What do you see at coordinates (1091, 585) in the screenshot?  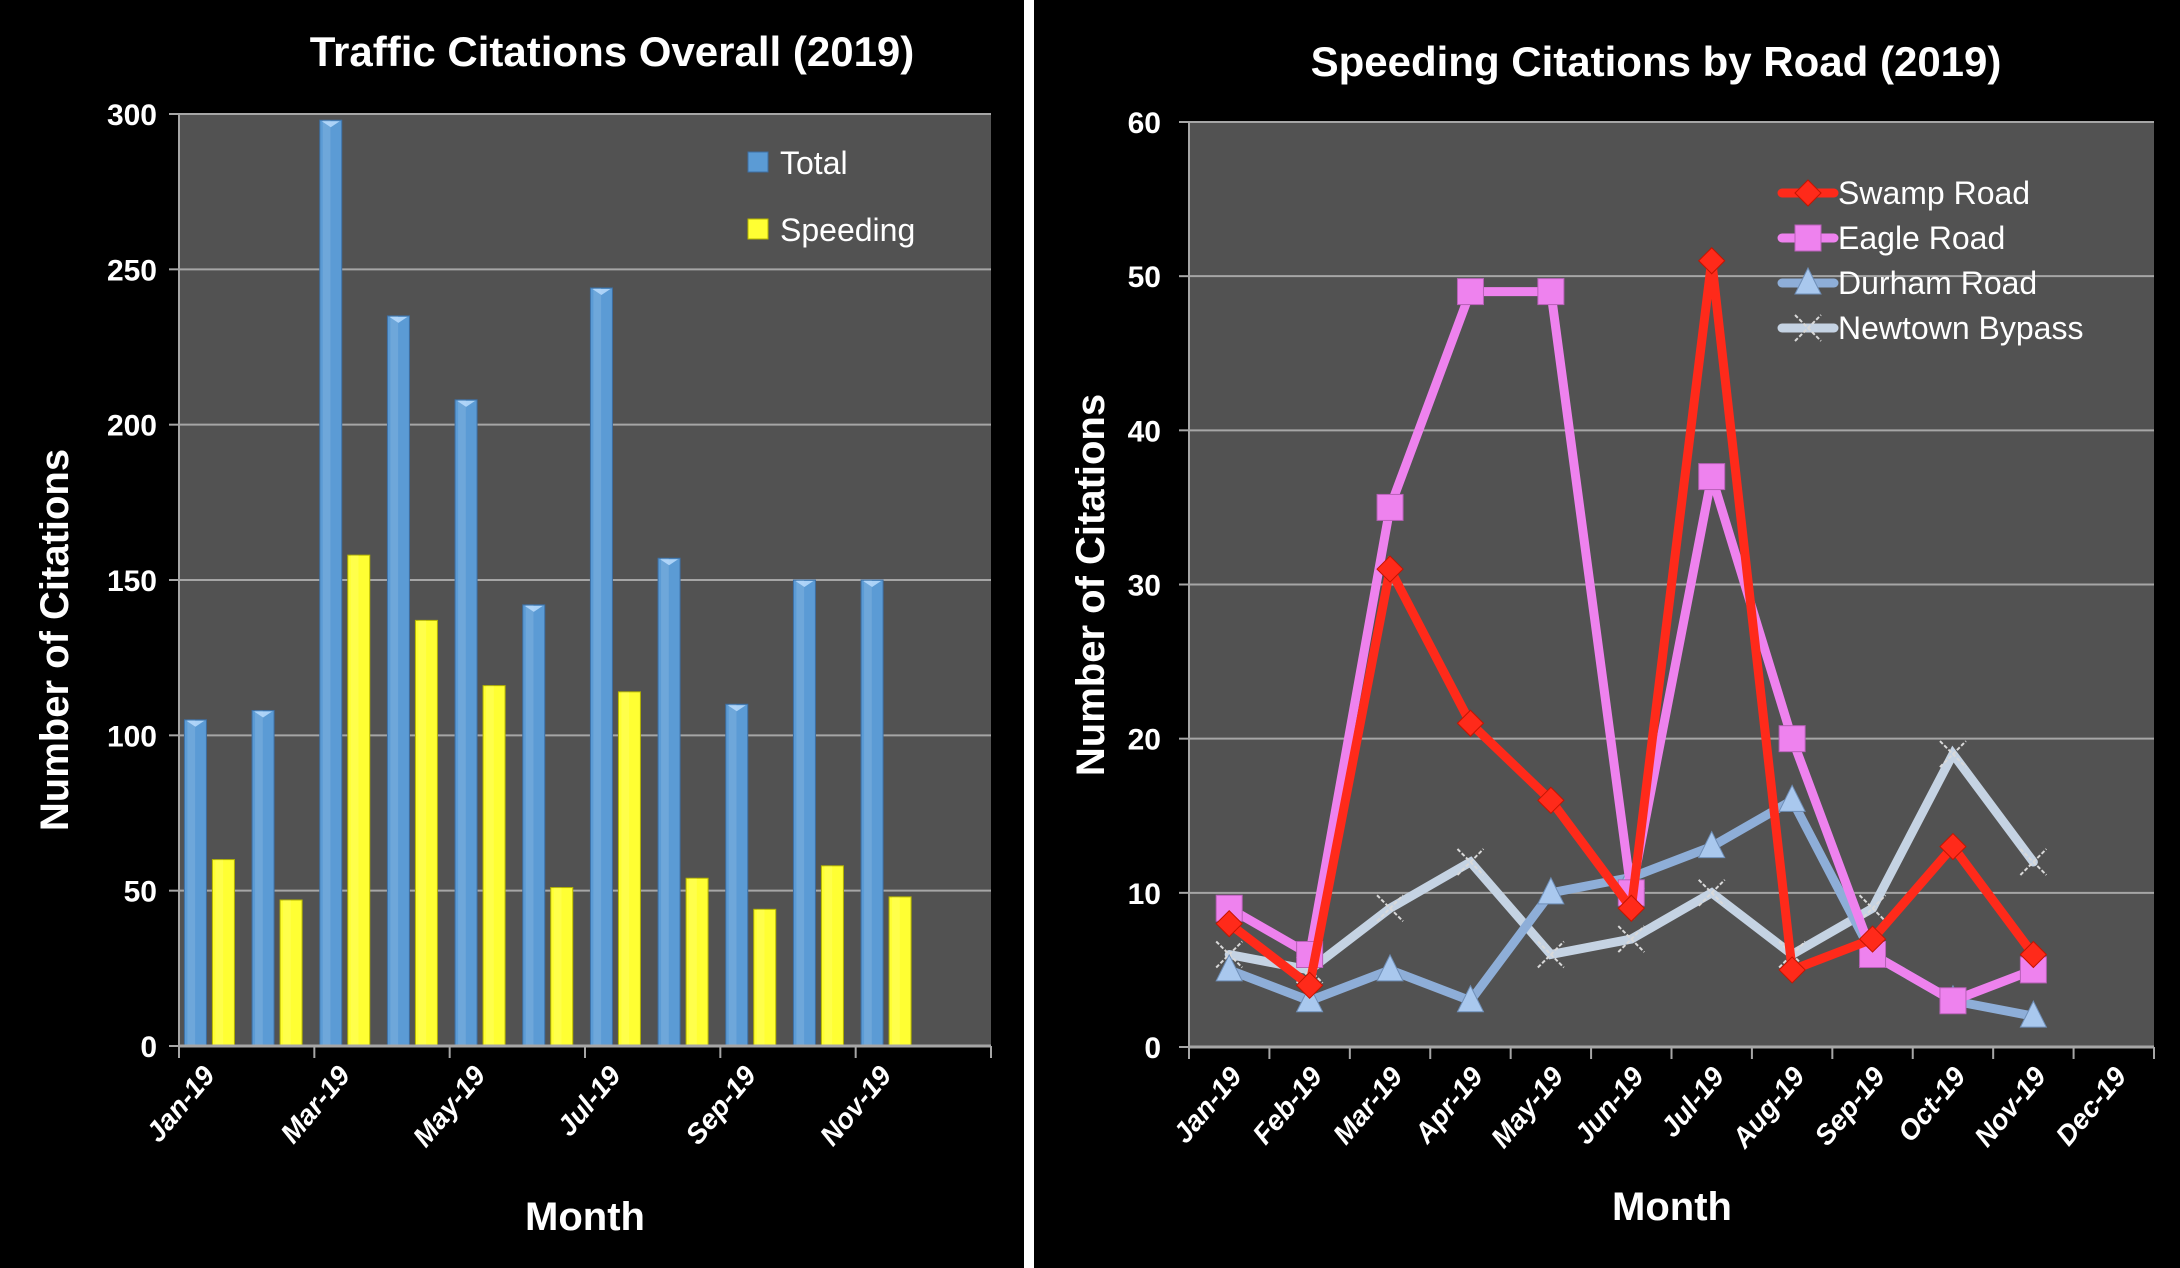 I see `right-y-axis-title: Number of Citations` at bounding box center [1091, 585].